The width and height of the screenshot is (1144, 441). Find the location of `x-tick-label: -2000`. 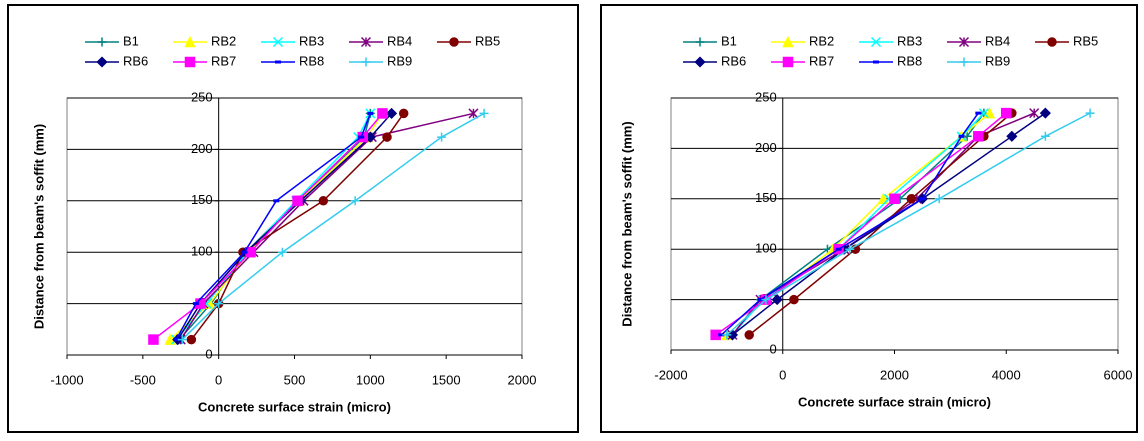

x-tick-label: -2000 is located at coordinates (670, 374).